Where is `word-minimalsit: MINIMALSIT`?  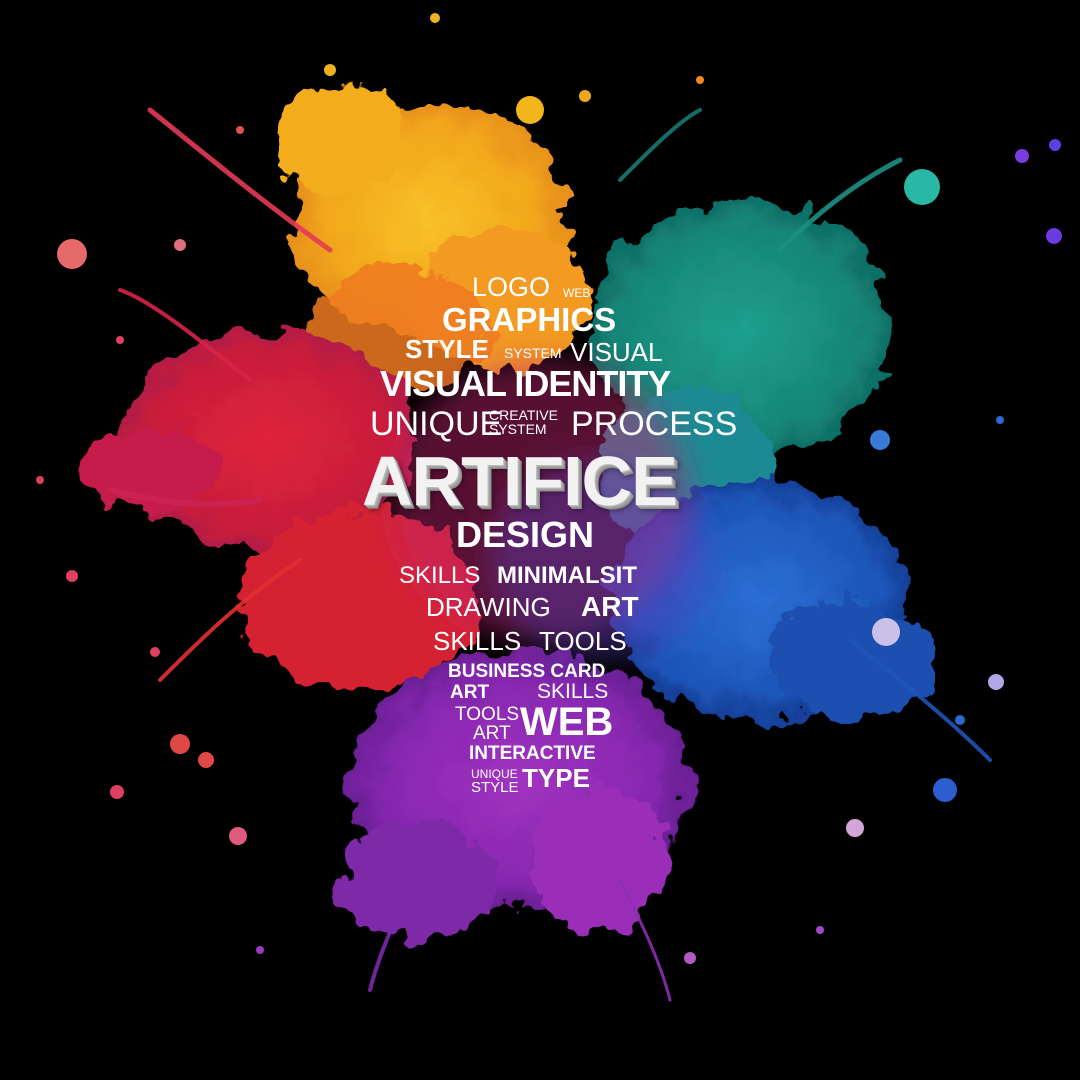
word-minimalsit: MINIMALSIT is located at coordinates (567, 575).